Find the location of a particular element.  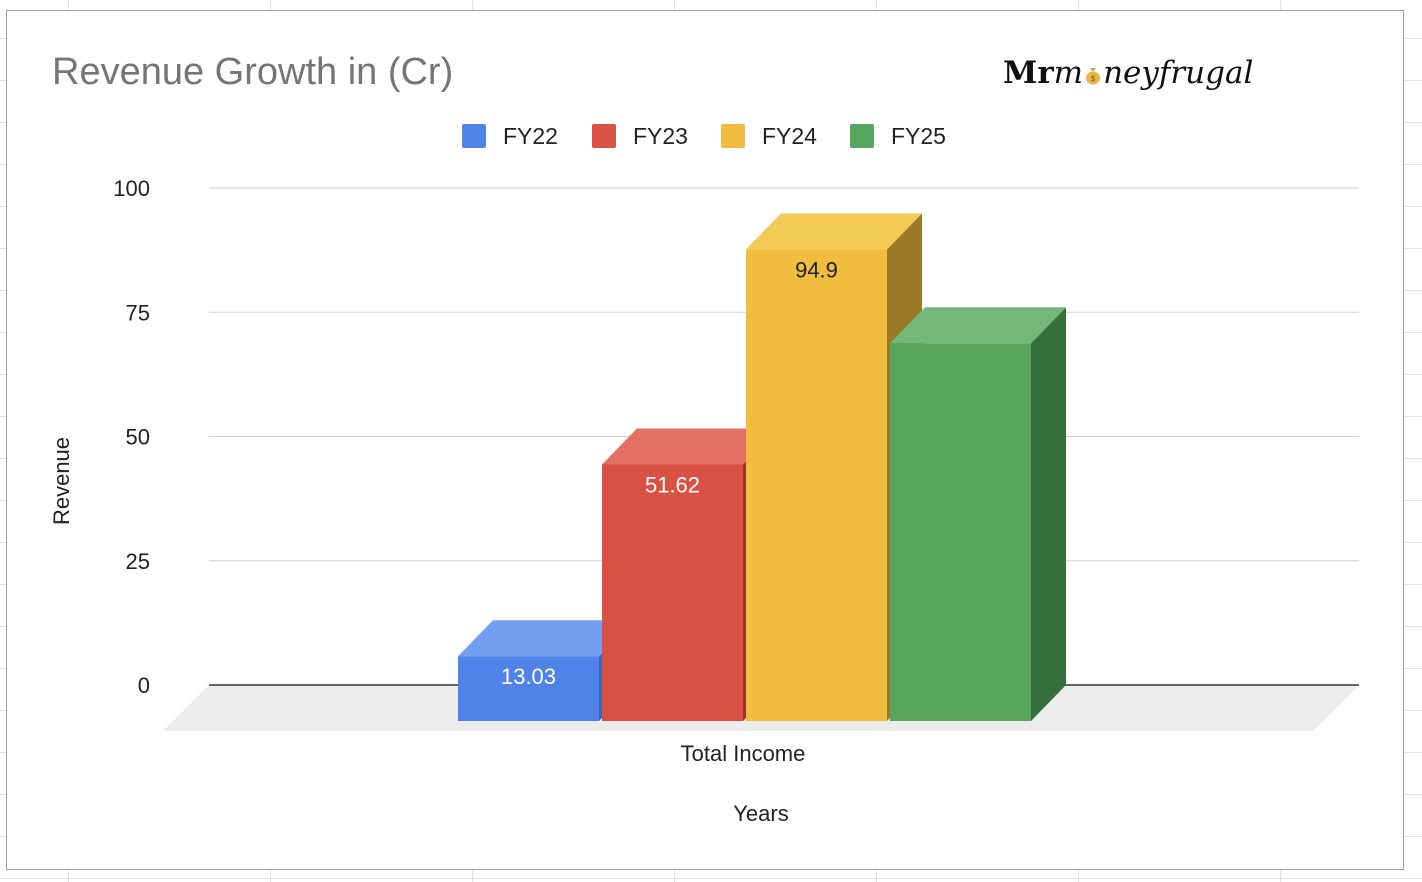

legend-item-fy22: FY22 is located at coordinates (510, 136).